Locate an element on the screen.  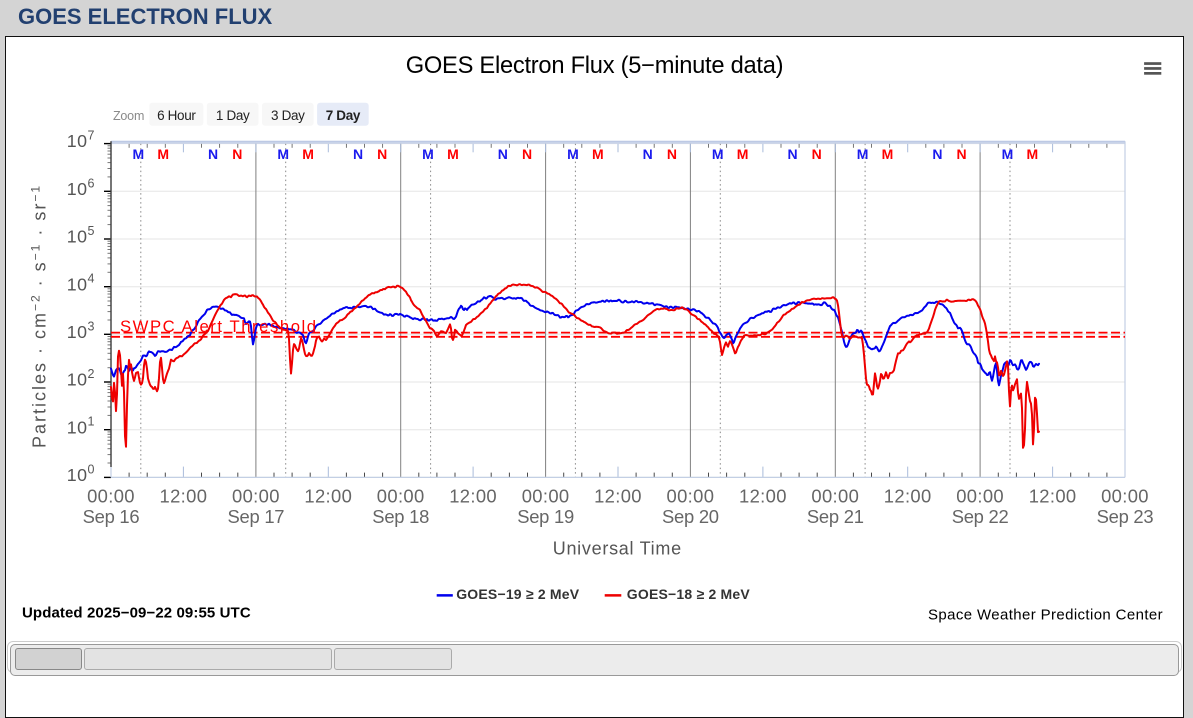
svg-text: 10² is located at coordinates (81, 378).